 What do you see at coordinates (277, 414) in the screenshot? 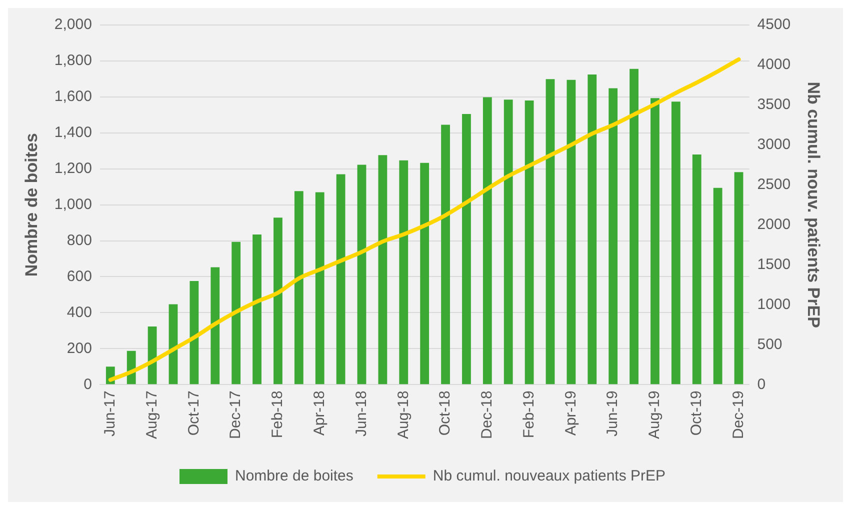
I see `x-tick-label: Feb-18` at bounding box center [277, 414].